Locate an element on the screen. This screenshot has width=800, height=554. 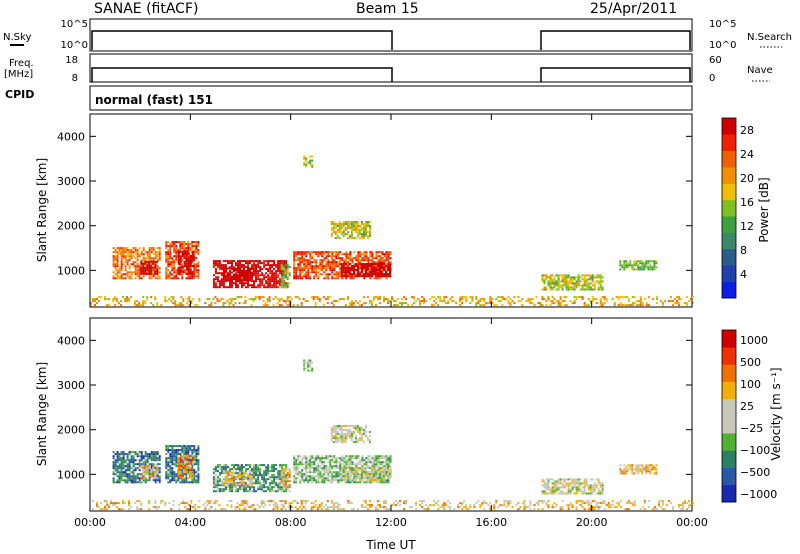
nsky-panel: N.Sky 10^5 10^0 10^5 10^0 N.Search is located at coordinates (397, 35).